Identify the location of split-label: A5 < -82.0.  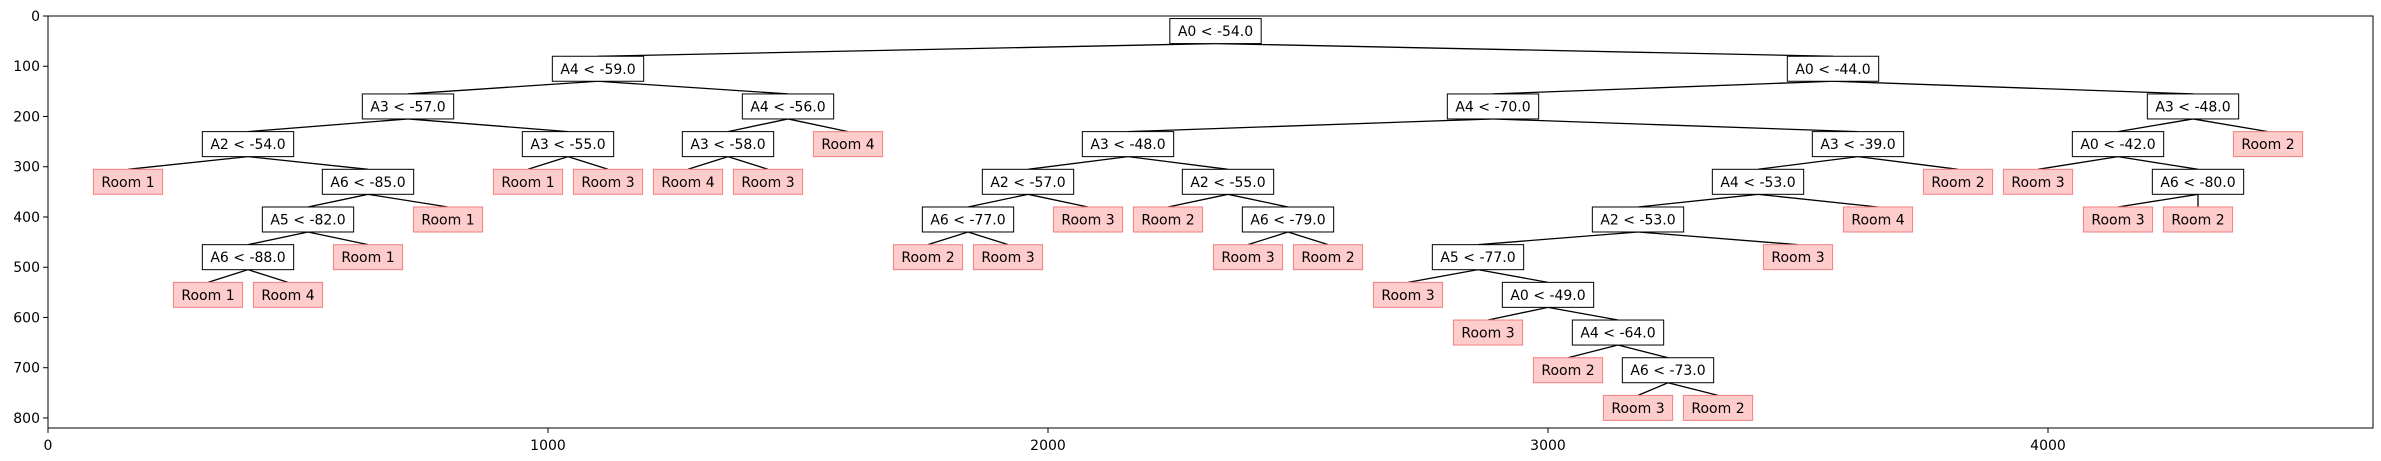
(307, 220).